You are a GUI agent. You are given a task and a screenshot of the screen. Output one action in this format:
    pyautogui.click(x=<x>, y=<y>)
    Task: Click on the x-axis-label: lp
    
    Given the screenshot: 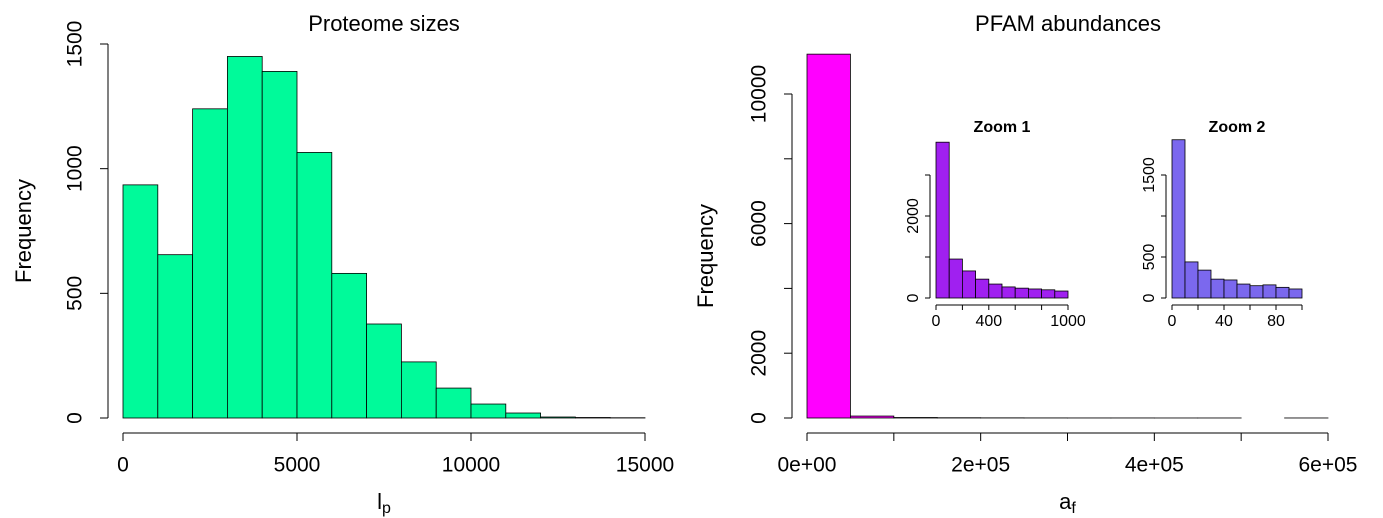 What is the action you would take?
    pyautogui.click(x=384, y=503)
    